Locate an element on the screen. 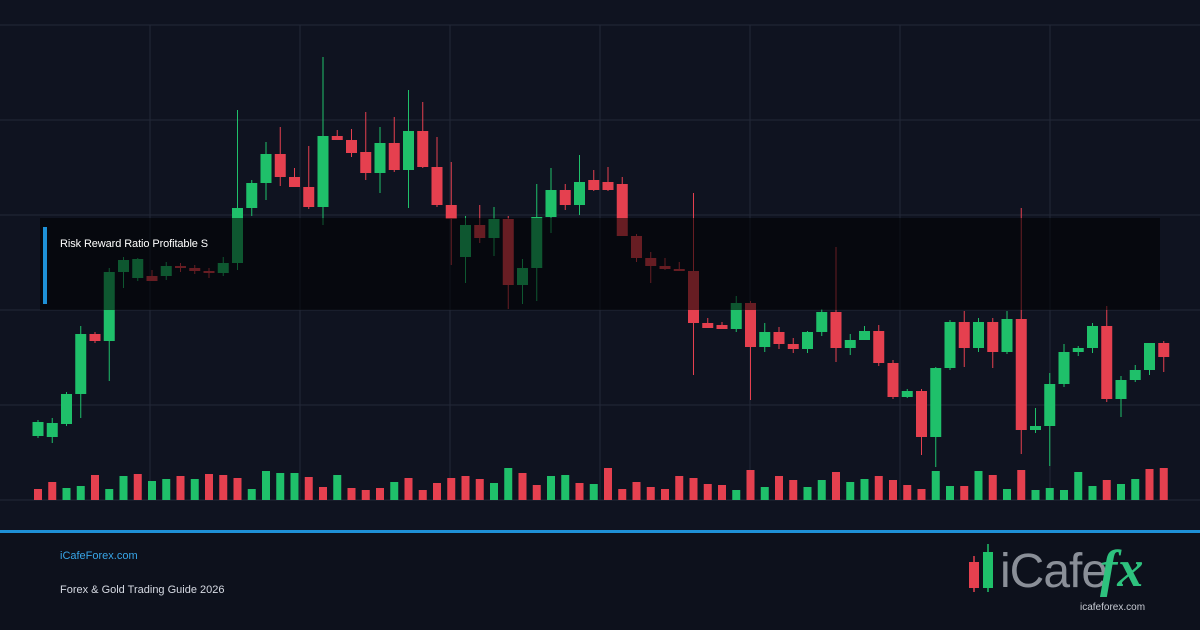 The image size is (1200, 630). footer-site-link: iCafeForex.com is located at coordinates (99, 556).